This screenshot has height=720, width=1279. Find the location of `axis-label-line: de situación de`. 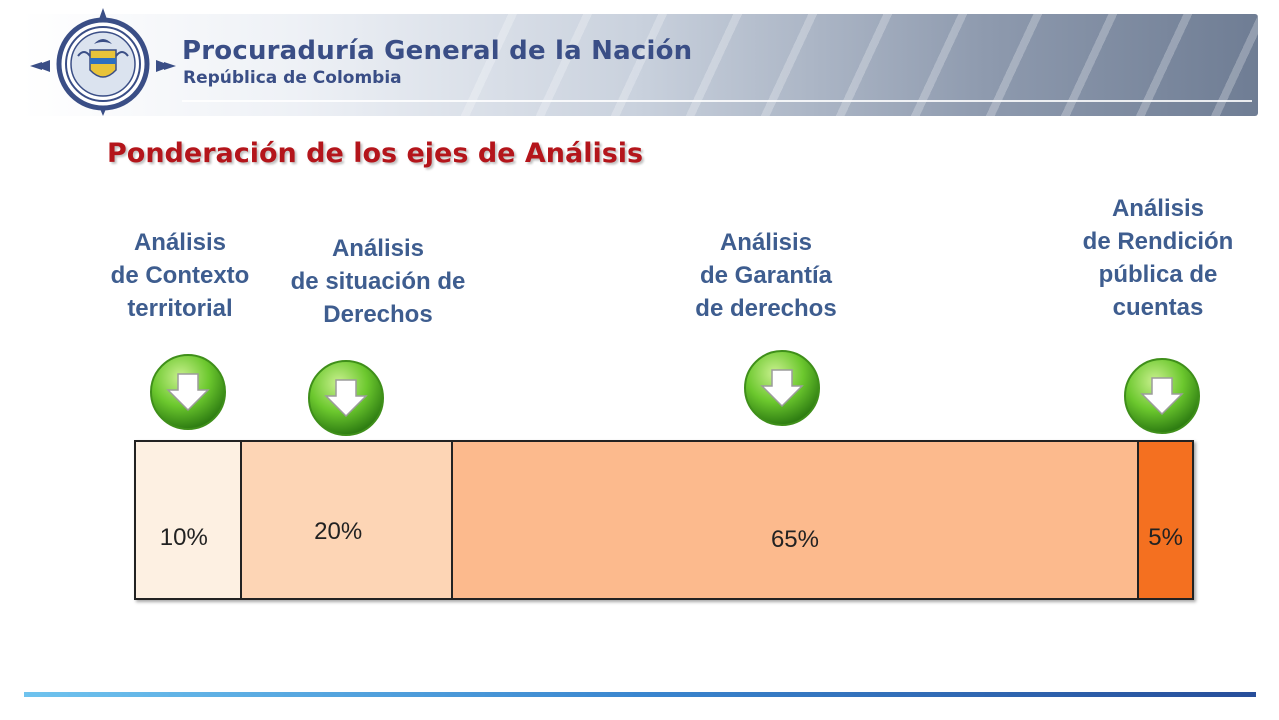

axis-label-line: de situación de is located at coordinates (378, 281).